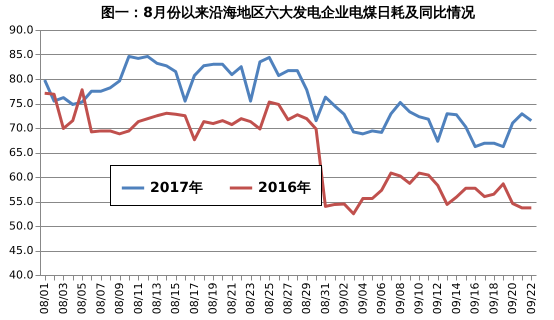 Image resolution: width=554 pixels, height=320 pixels. Describe the element at coordinates (176, 188) in the screenshot. I see `legend-label: 2017年` at that location.